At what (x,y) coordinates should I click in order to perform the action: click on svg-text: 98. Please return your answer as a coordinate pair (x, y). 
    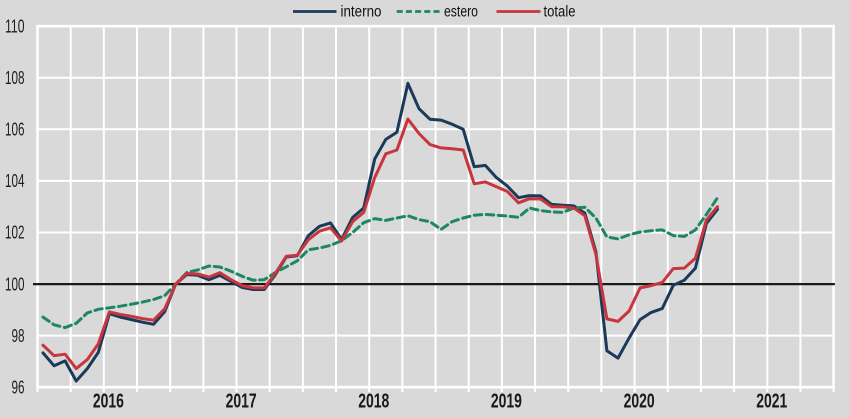
    Looking at the image, I should click on (18, 336).